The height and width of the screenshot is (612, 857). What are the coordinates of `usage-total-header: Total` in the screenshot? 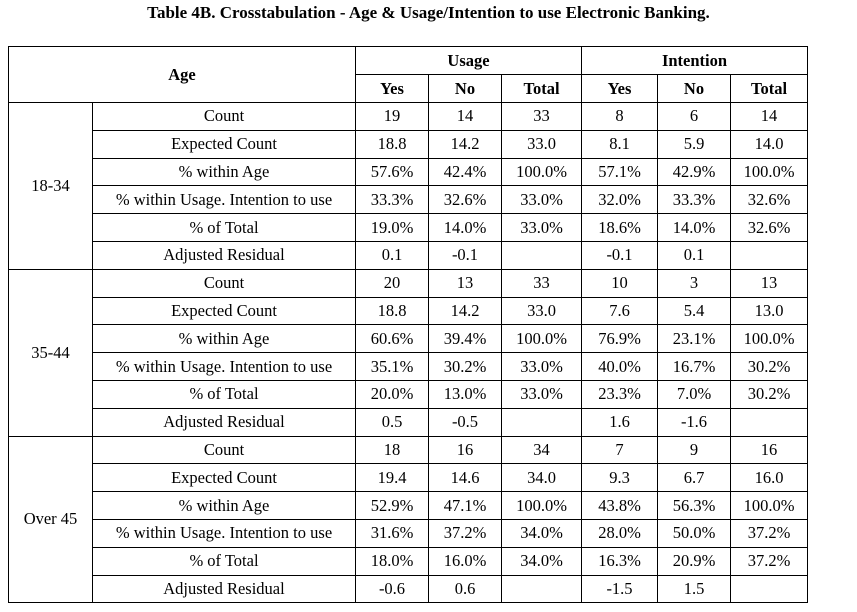 It's located at (541, 88).